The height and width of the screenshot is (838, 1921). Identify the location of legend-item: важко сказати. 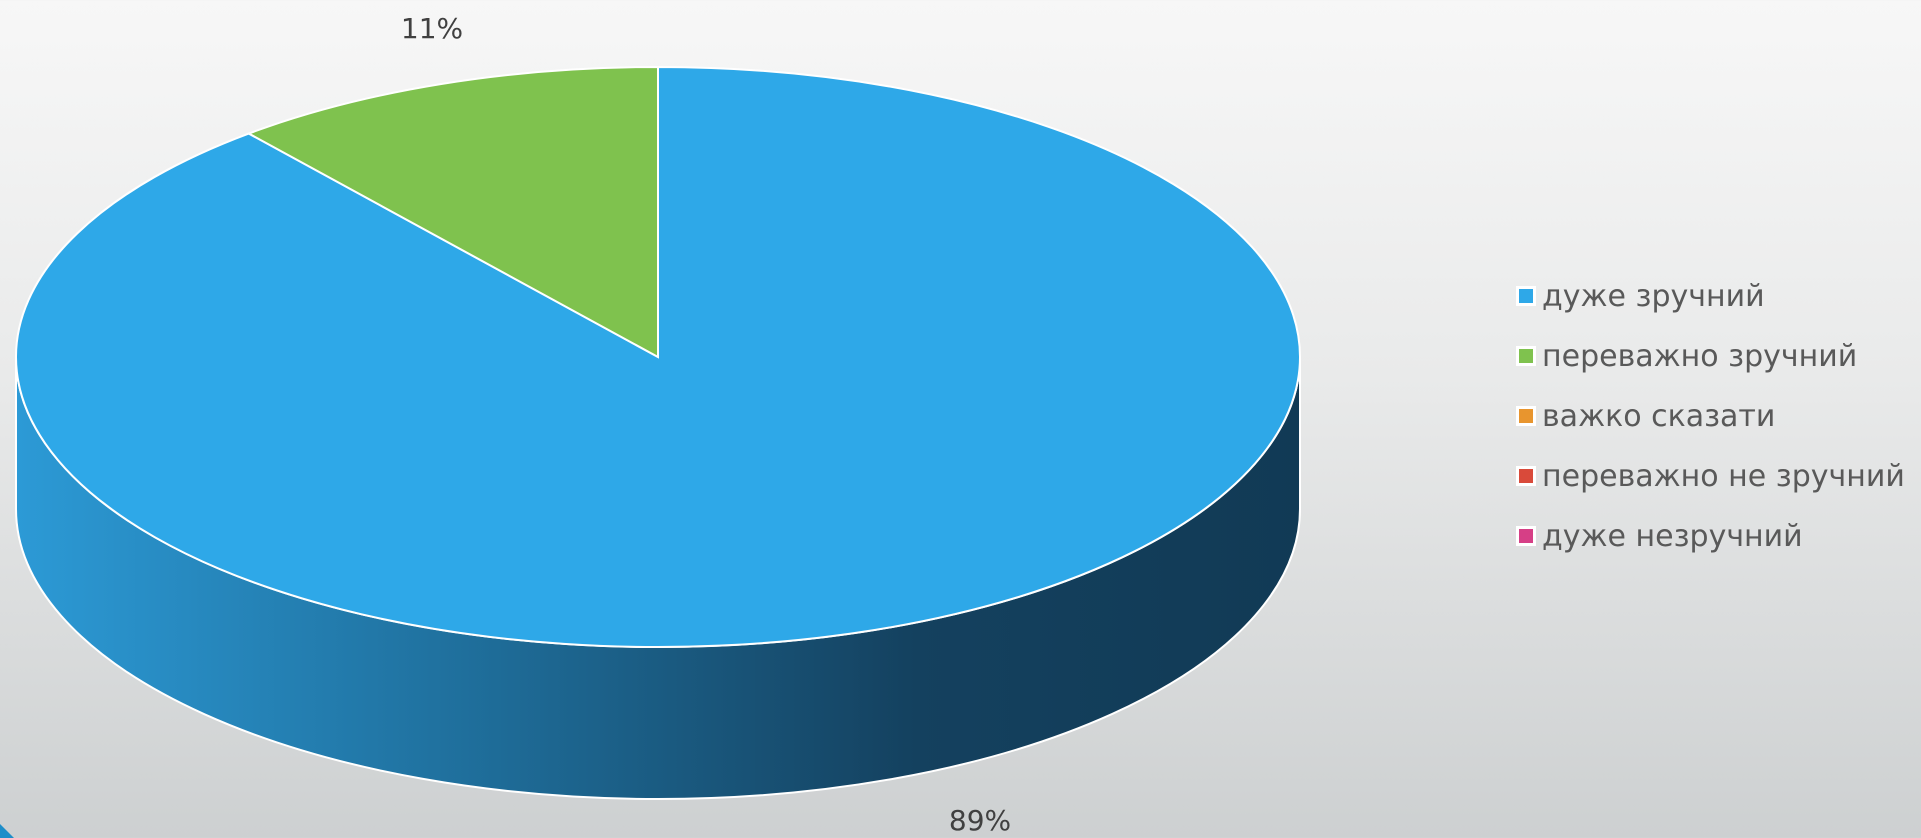
(1710, 416).